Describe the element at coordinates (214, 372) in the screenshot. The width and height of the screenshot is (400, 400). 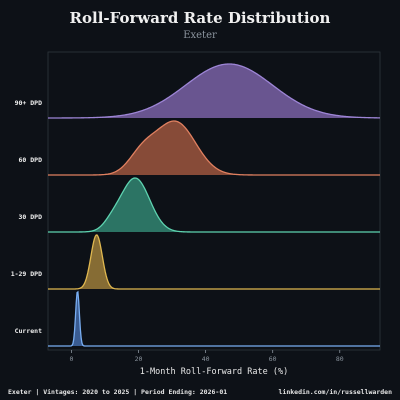
I see `x-axis-label: 1-Month Roll-Forward Rate (%)` at that location.